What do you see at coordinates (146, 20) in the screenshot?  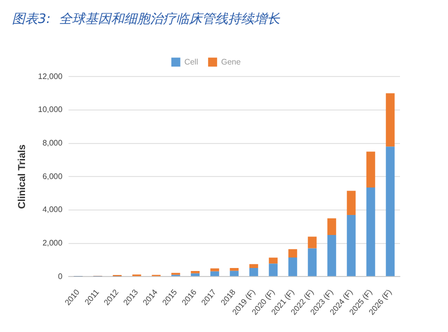 I see `chart-title: 图表3: 全球基因和细胞治疗临床管线持续增长` at bounding box center [146, 20].